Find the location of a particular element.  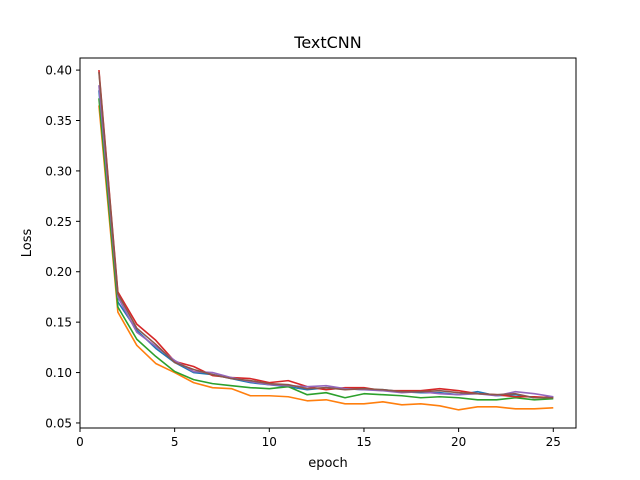

x-axis-ticks: 0 5 10 15 20 25 is located at coordinates (318, 438).